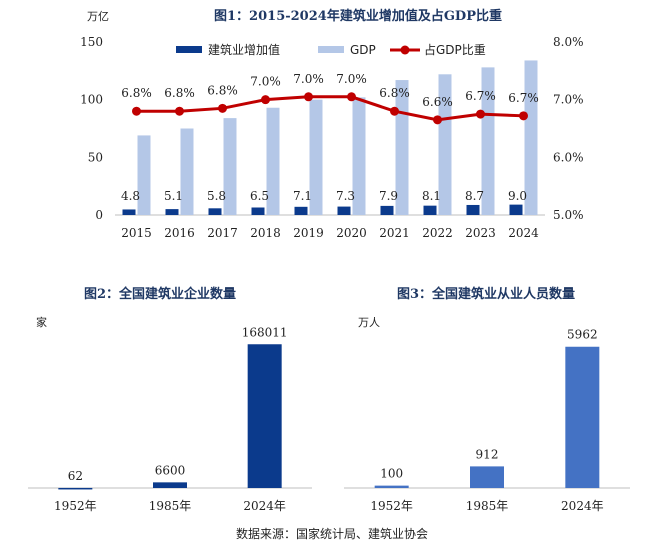 Image resolution: width=663 pixels, height=548 pixels. I want to click on x-tick-label: 2018, so click(265, 233).